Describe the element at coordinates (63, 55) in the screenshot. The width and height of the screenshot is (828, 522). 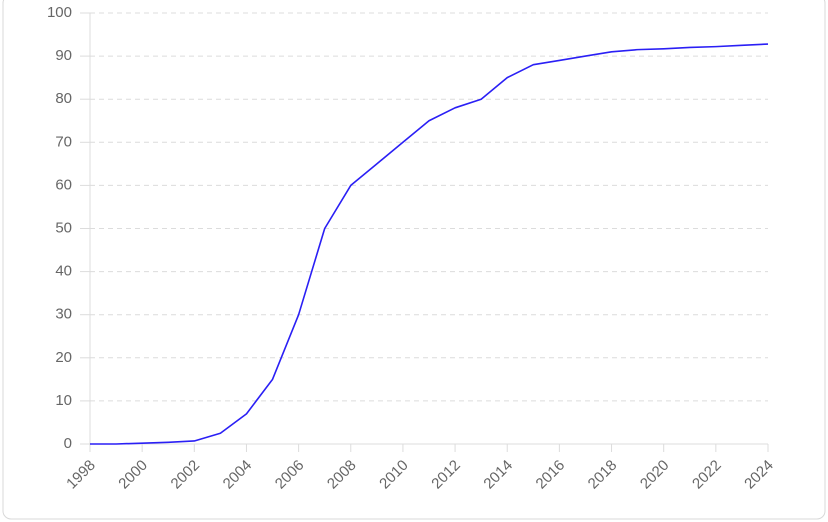
I see `y-tick-label: 90` at that location.